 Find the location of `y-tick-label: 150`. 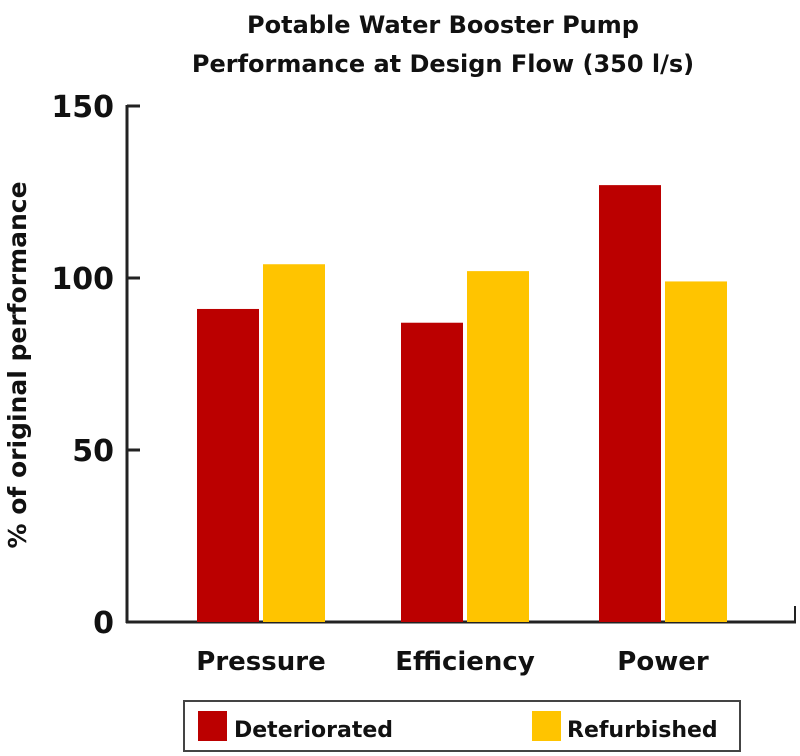

y-tick-label: 150 is located at coordinates (82, 107).